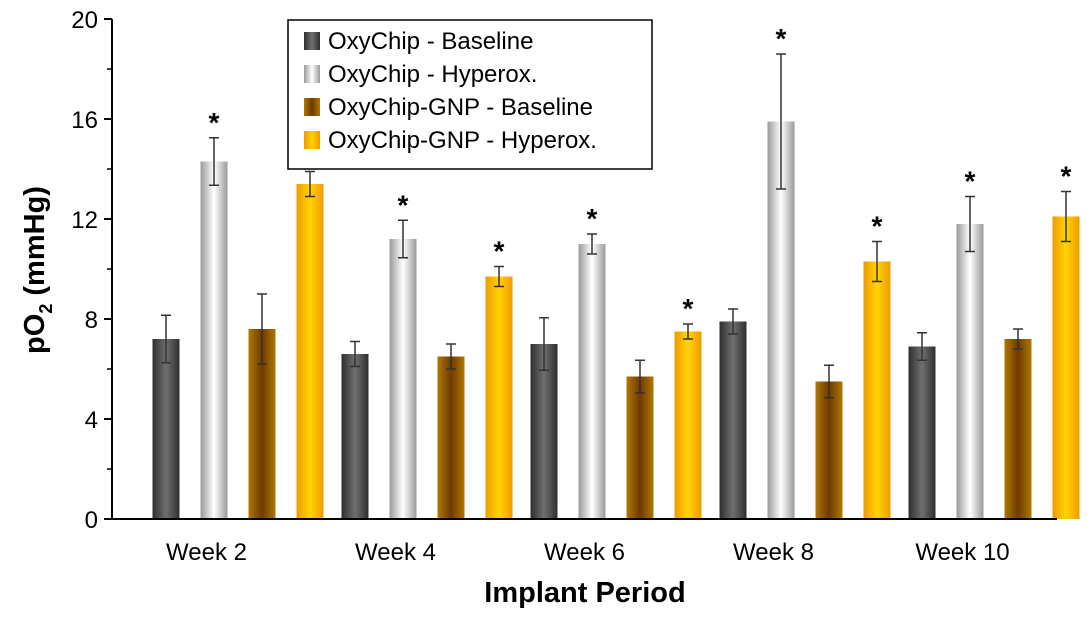 Image resolution: width=1090 pixels, height=627 pixels. Describe the element at coordinates (84, 120) in the screenshot. I see `y-tick-label: 16` at that location.